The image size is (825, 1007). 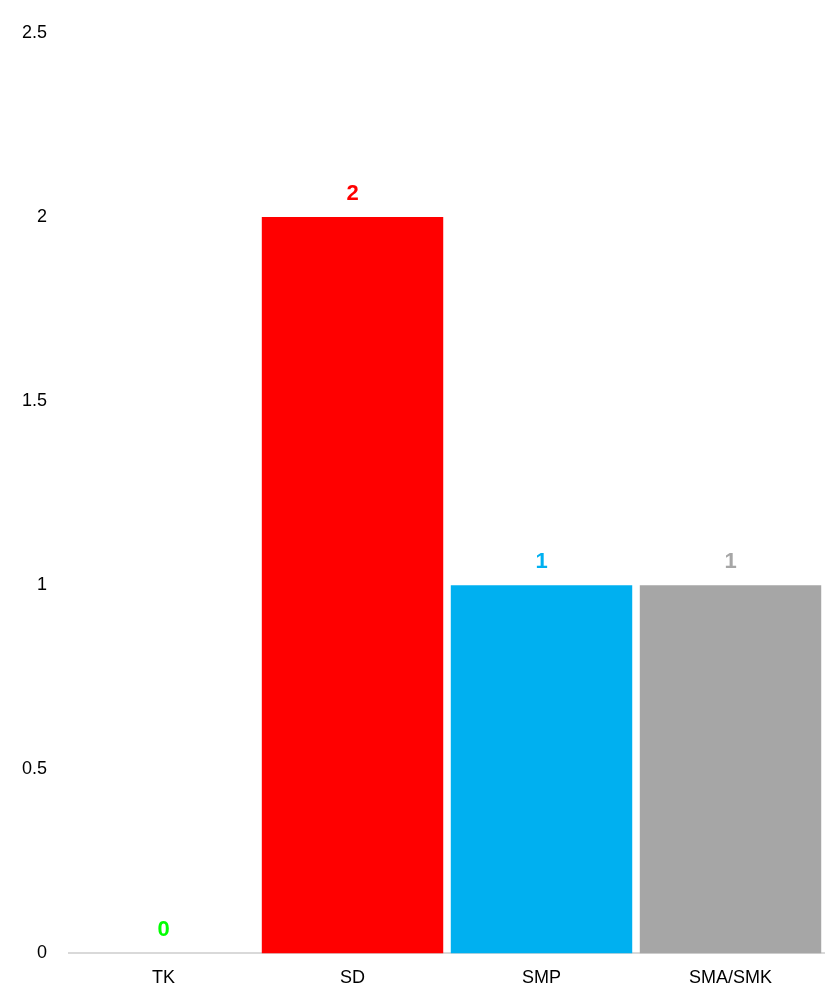 What do you see at coordinates (163, 929) in the screenshot?
I see `data-label: 0` at bounding box center [163, 929].